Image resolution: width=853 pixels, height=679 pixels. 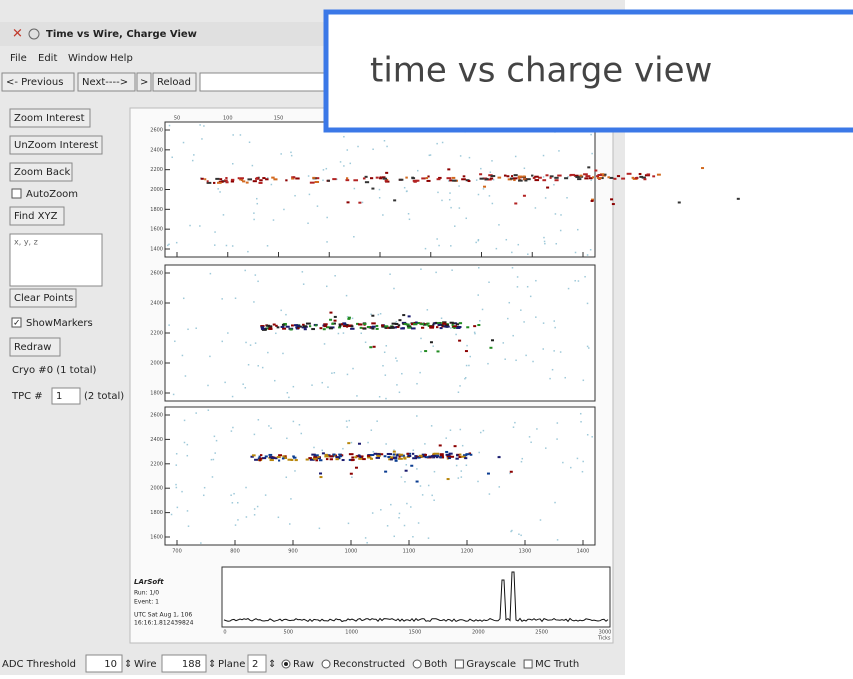 I want to click on tpc-total: (2 total), so click(x=104, y=396).